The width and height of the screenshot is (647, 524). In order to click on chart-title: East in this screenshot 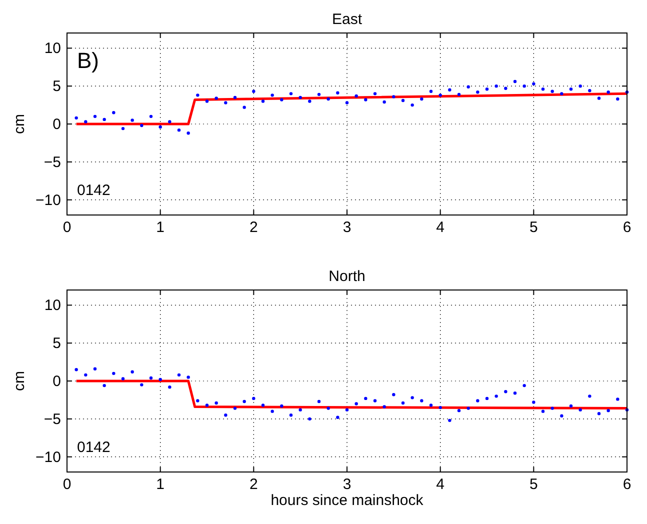, I will do `click(347, 19)`.